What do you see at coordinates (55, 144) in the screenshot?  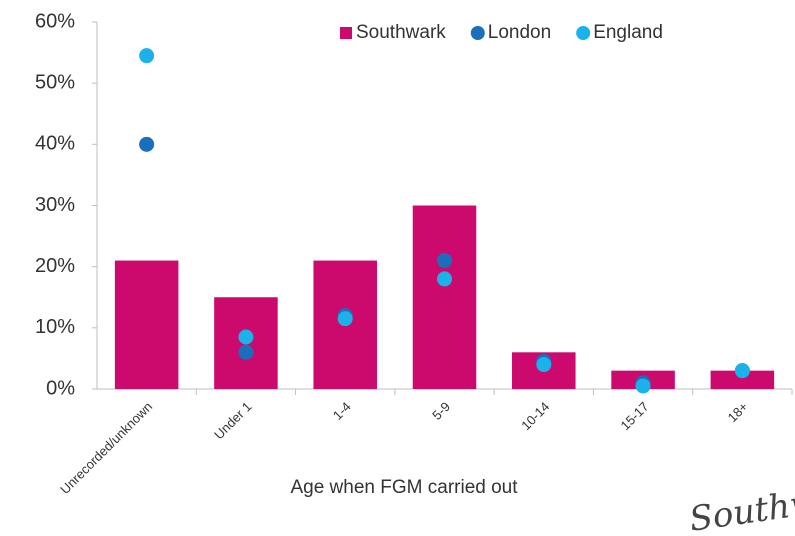 I see `y-tick-label: 40%` at bounding box center [55, 144].